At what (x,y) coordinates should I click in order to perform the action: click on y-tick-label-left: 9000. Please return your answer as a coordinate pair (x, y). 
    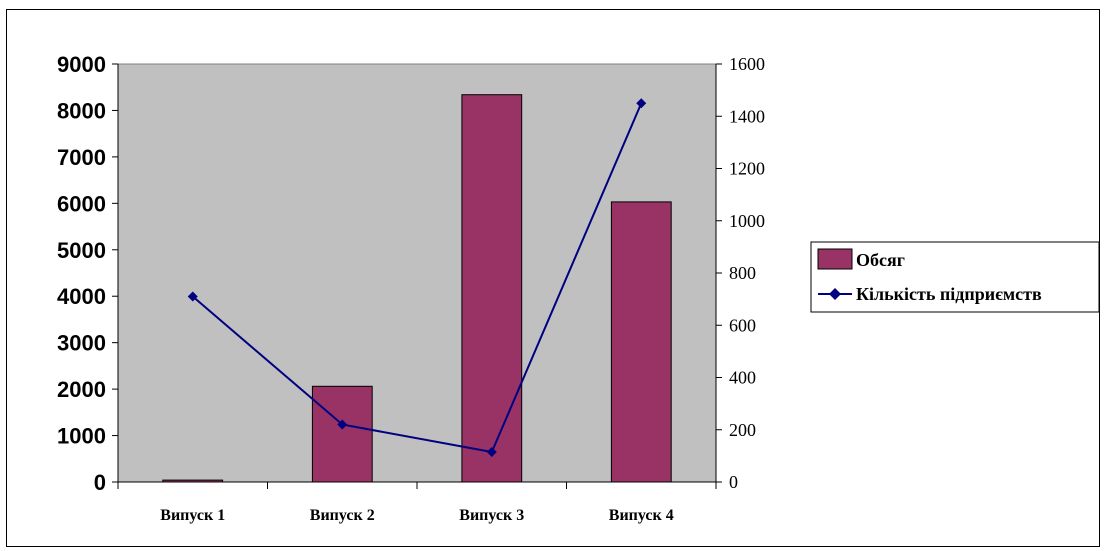
    Looking at the image, I should click on (81, 64).